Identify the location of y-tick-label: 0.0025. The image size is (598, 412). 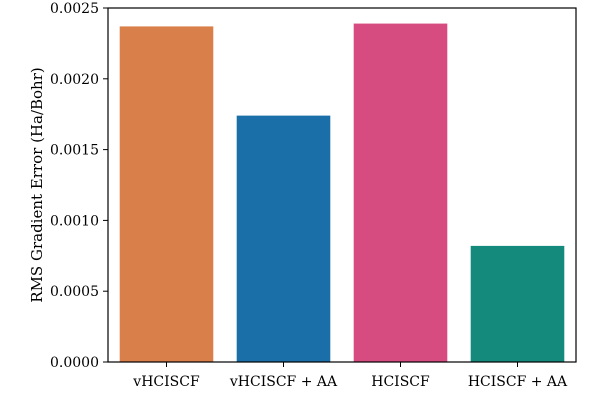
(74, 9).